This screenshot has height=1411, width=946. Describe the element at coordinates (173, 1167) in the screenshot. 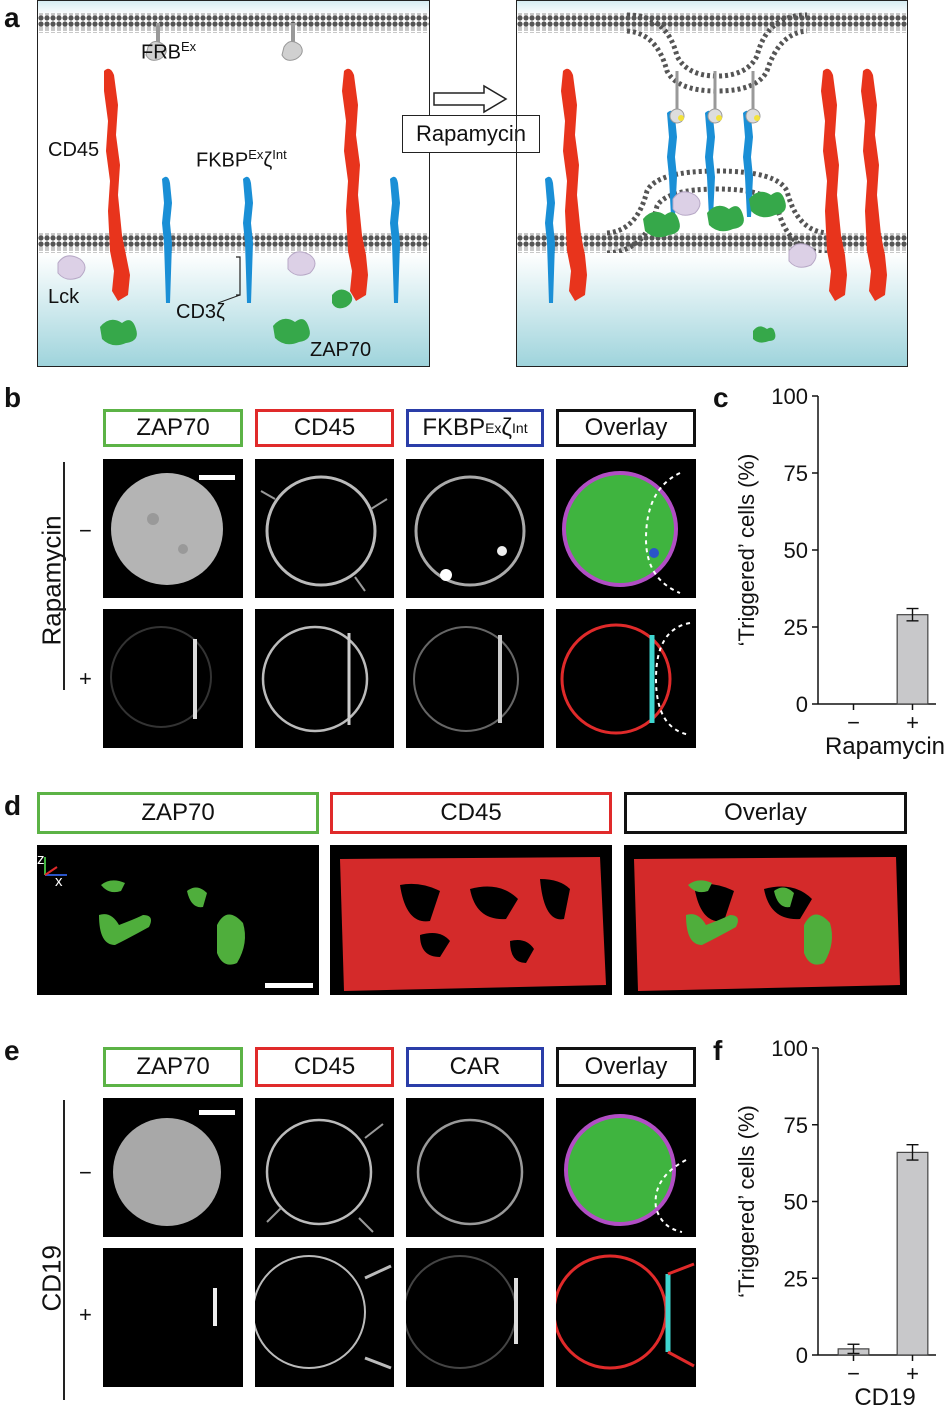

I see `e-zap70-minus-image` at that location.